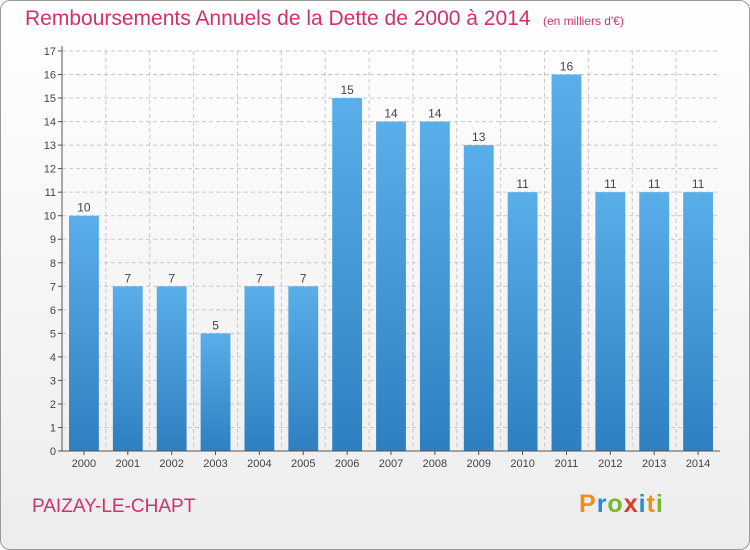  I want to click on x-tick-label: 2014, so click(698, 464).